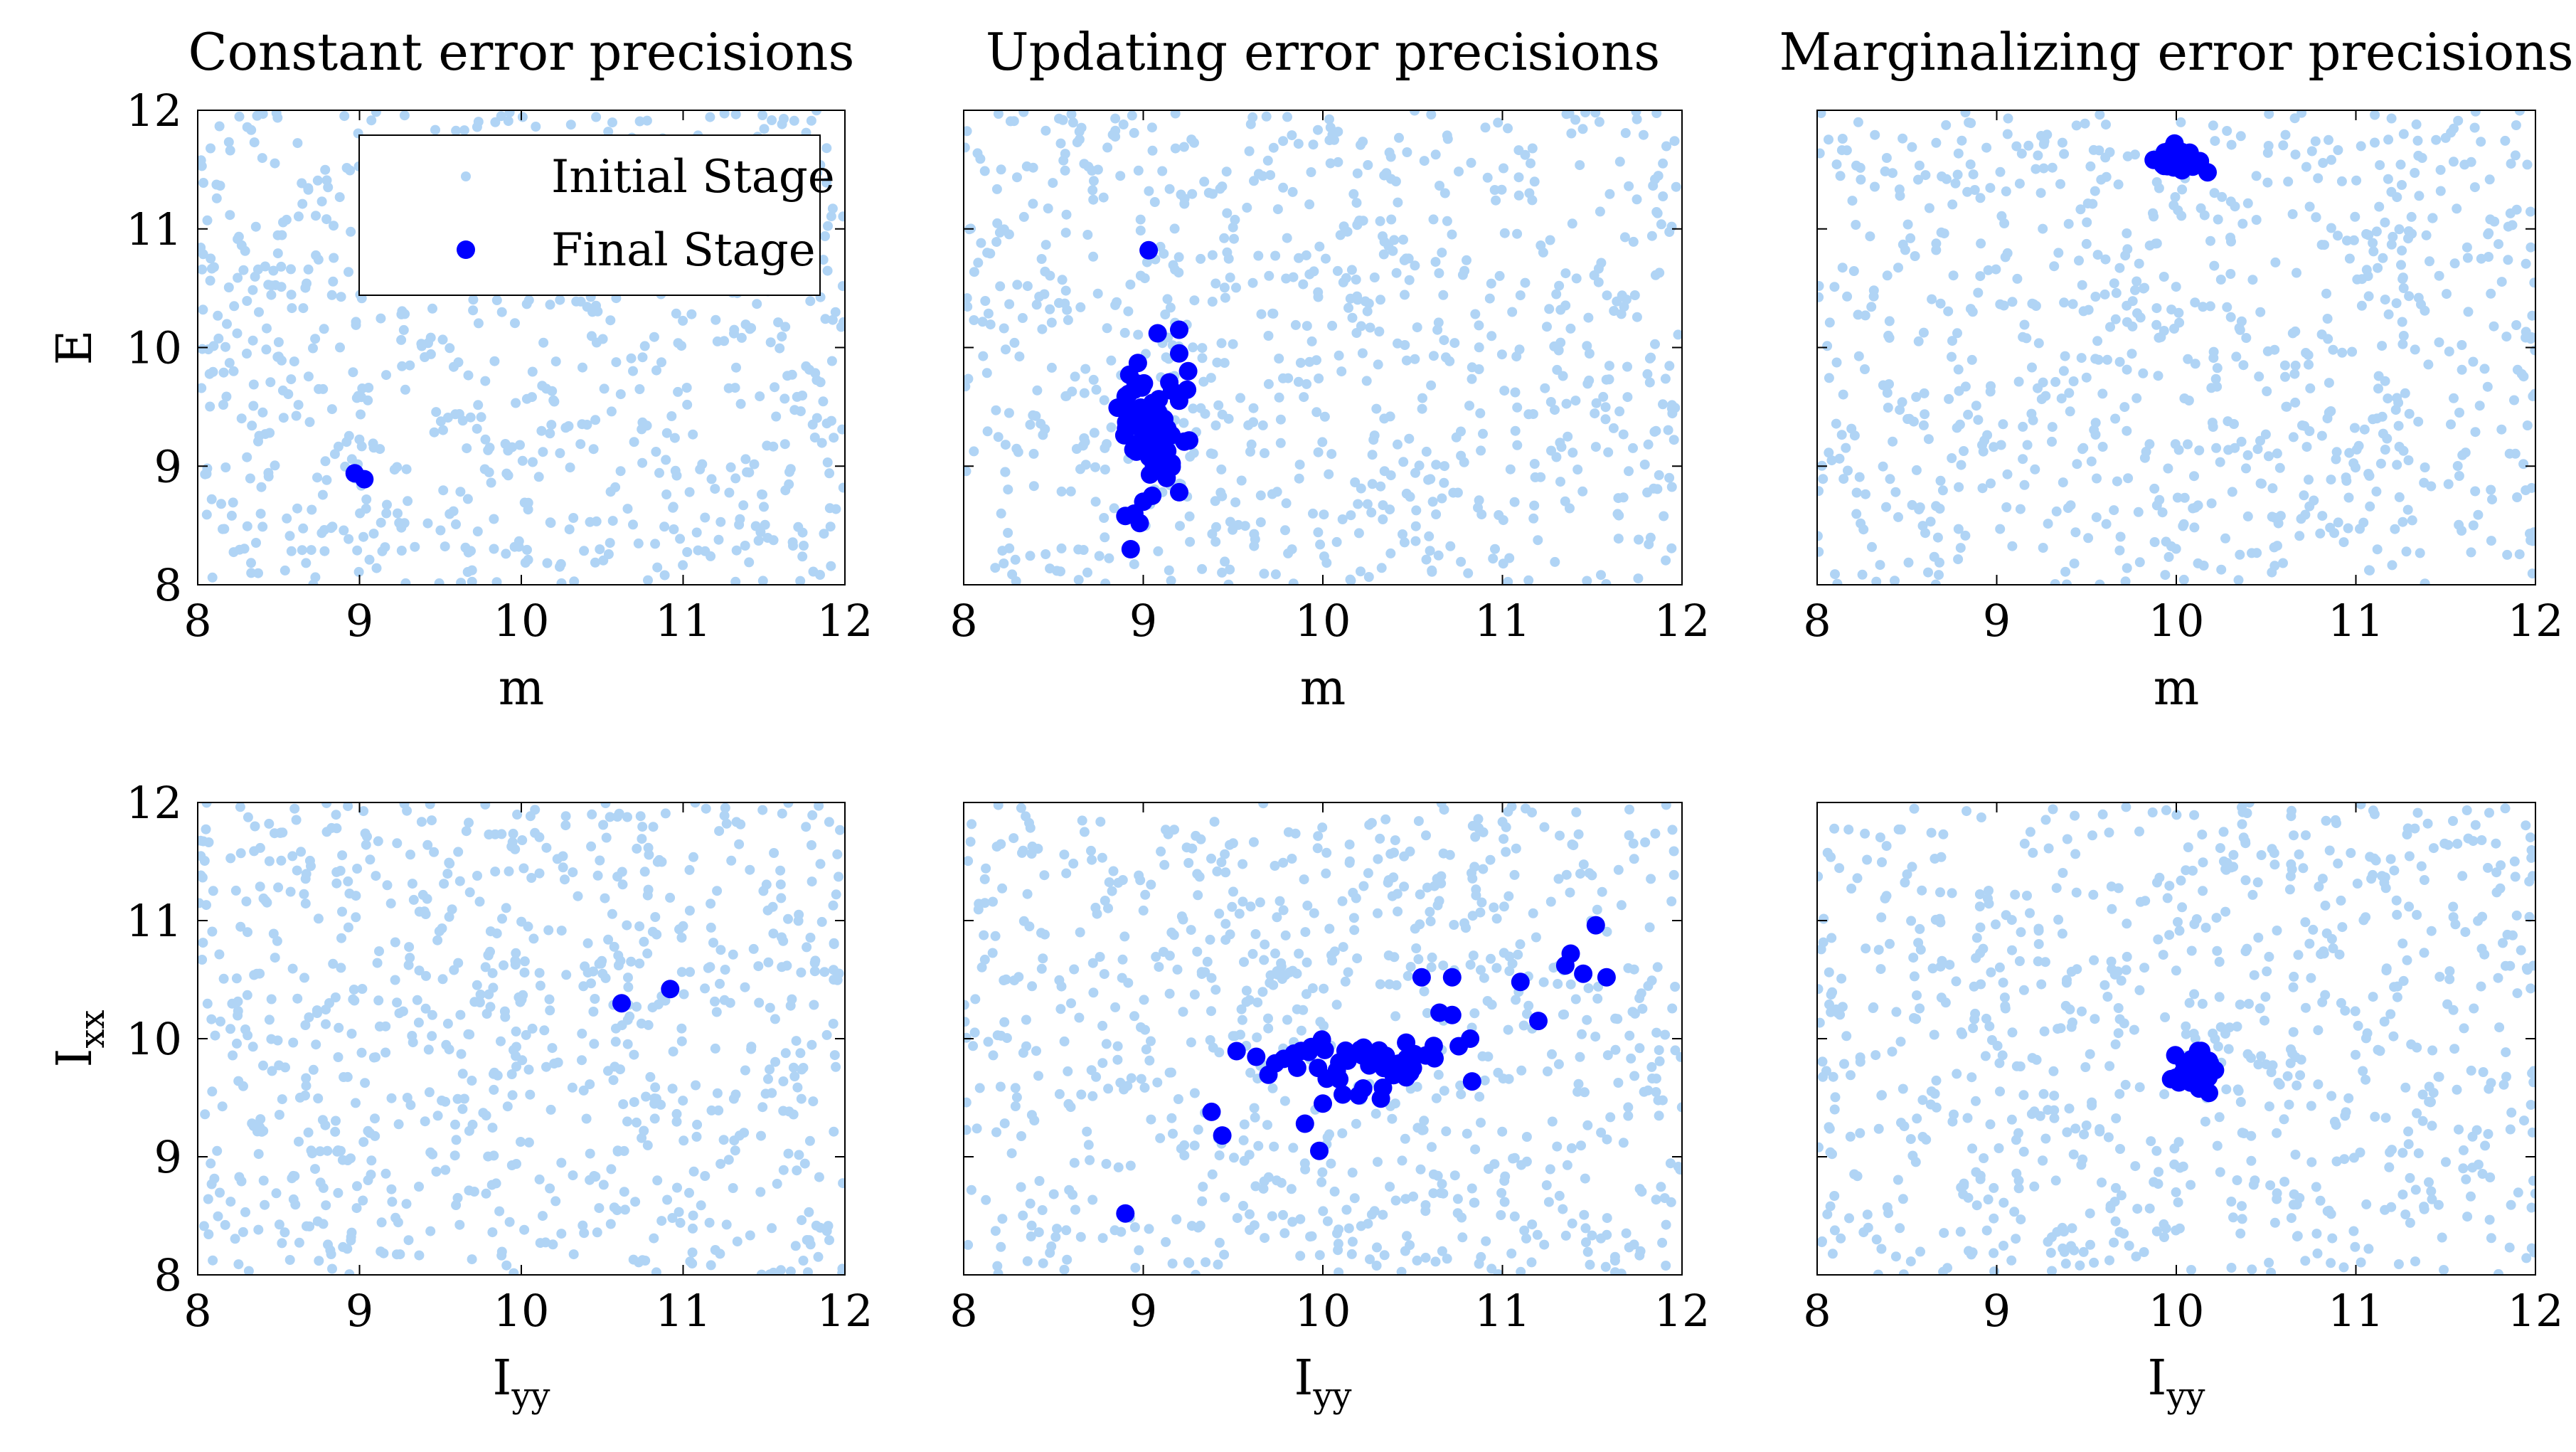 The width and height of the screenshot is (2576, 1452). Describe the element at coordinates (154, 803) in the screenshot. I see `y-tick-label: 12` at that location.